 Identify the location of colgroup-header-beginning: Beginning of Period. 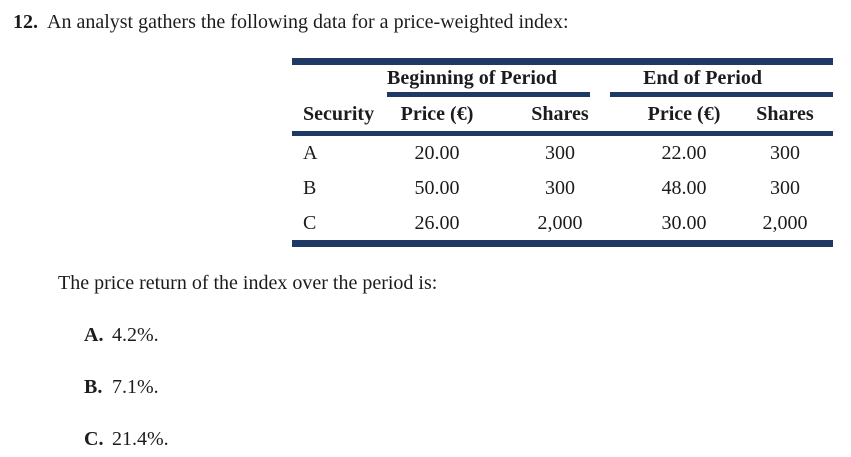
(492, 79).